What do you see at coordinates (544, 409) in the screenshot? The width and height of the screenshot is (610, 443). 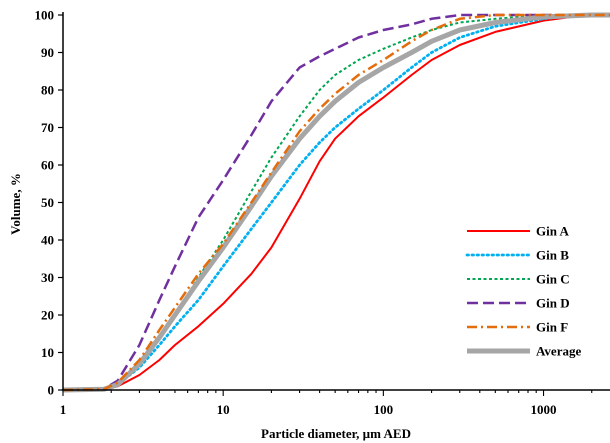 I see `x-tick-label: 1000` at bounding box center [544, 409].